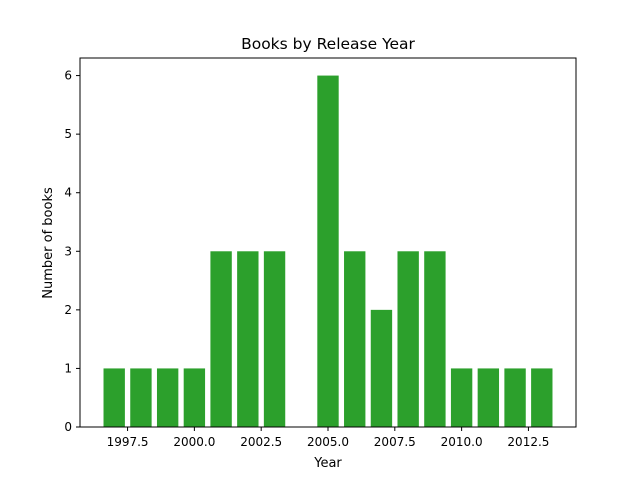 This screenshot has width=640, height=480. I want to click on bar-2003, so click(274, 339).